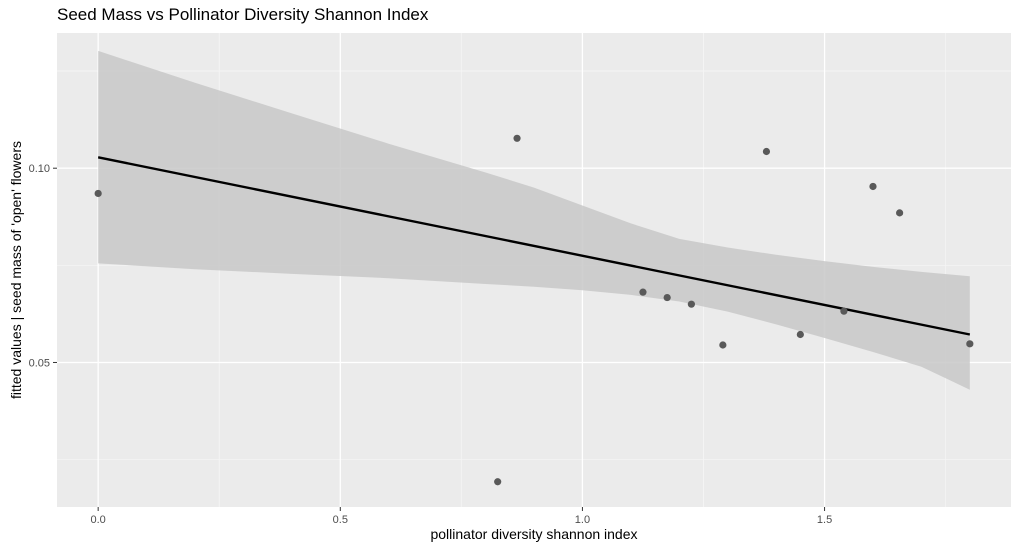 The image size is (1019, 549). What do you see at coordinates (98, 520) in the screenshot?
I see `x-tick-label: 0.0` at bounding box center [98, 520].